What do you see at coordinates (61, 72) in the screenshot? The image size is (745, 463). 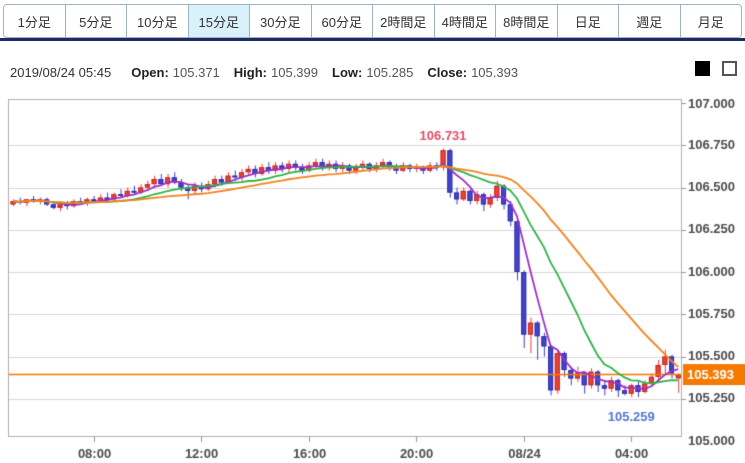 I see `candle-datetime: 2019/08/24 05:45` at bounding box center [61, 72].